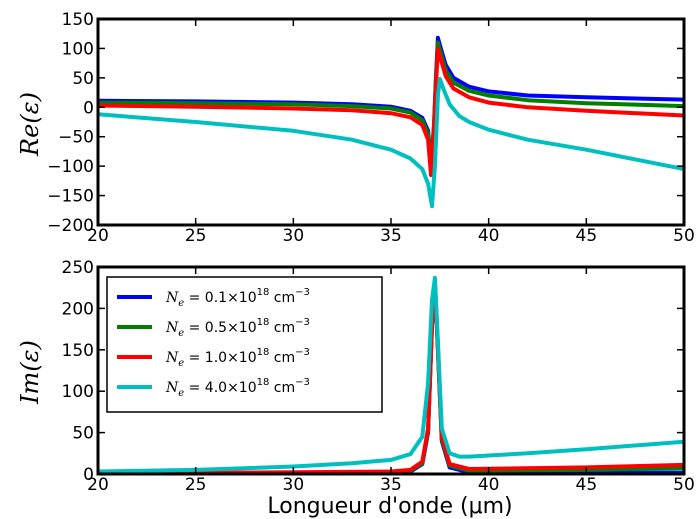 The width and height of the screenshot is (699, 519). I want to click on re-ytick-label: 100, so click(78, 49).